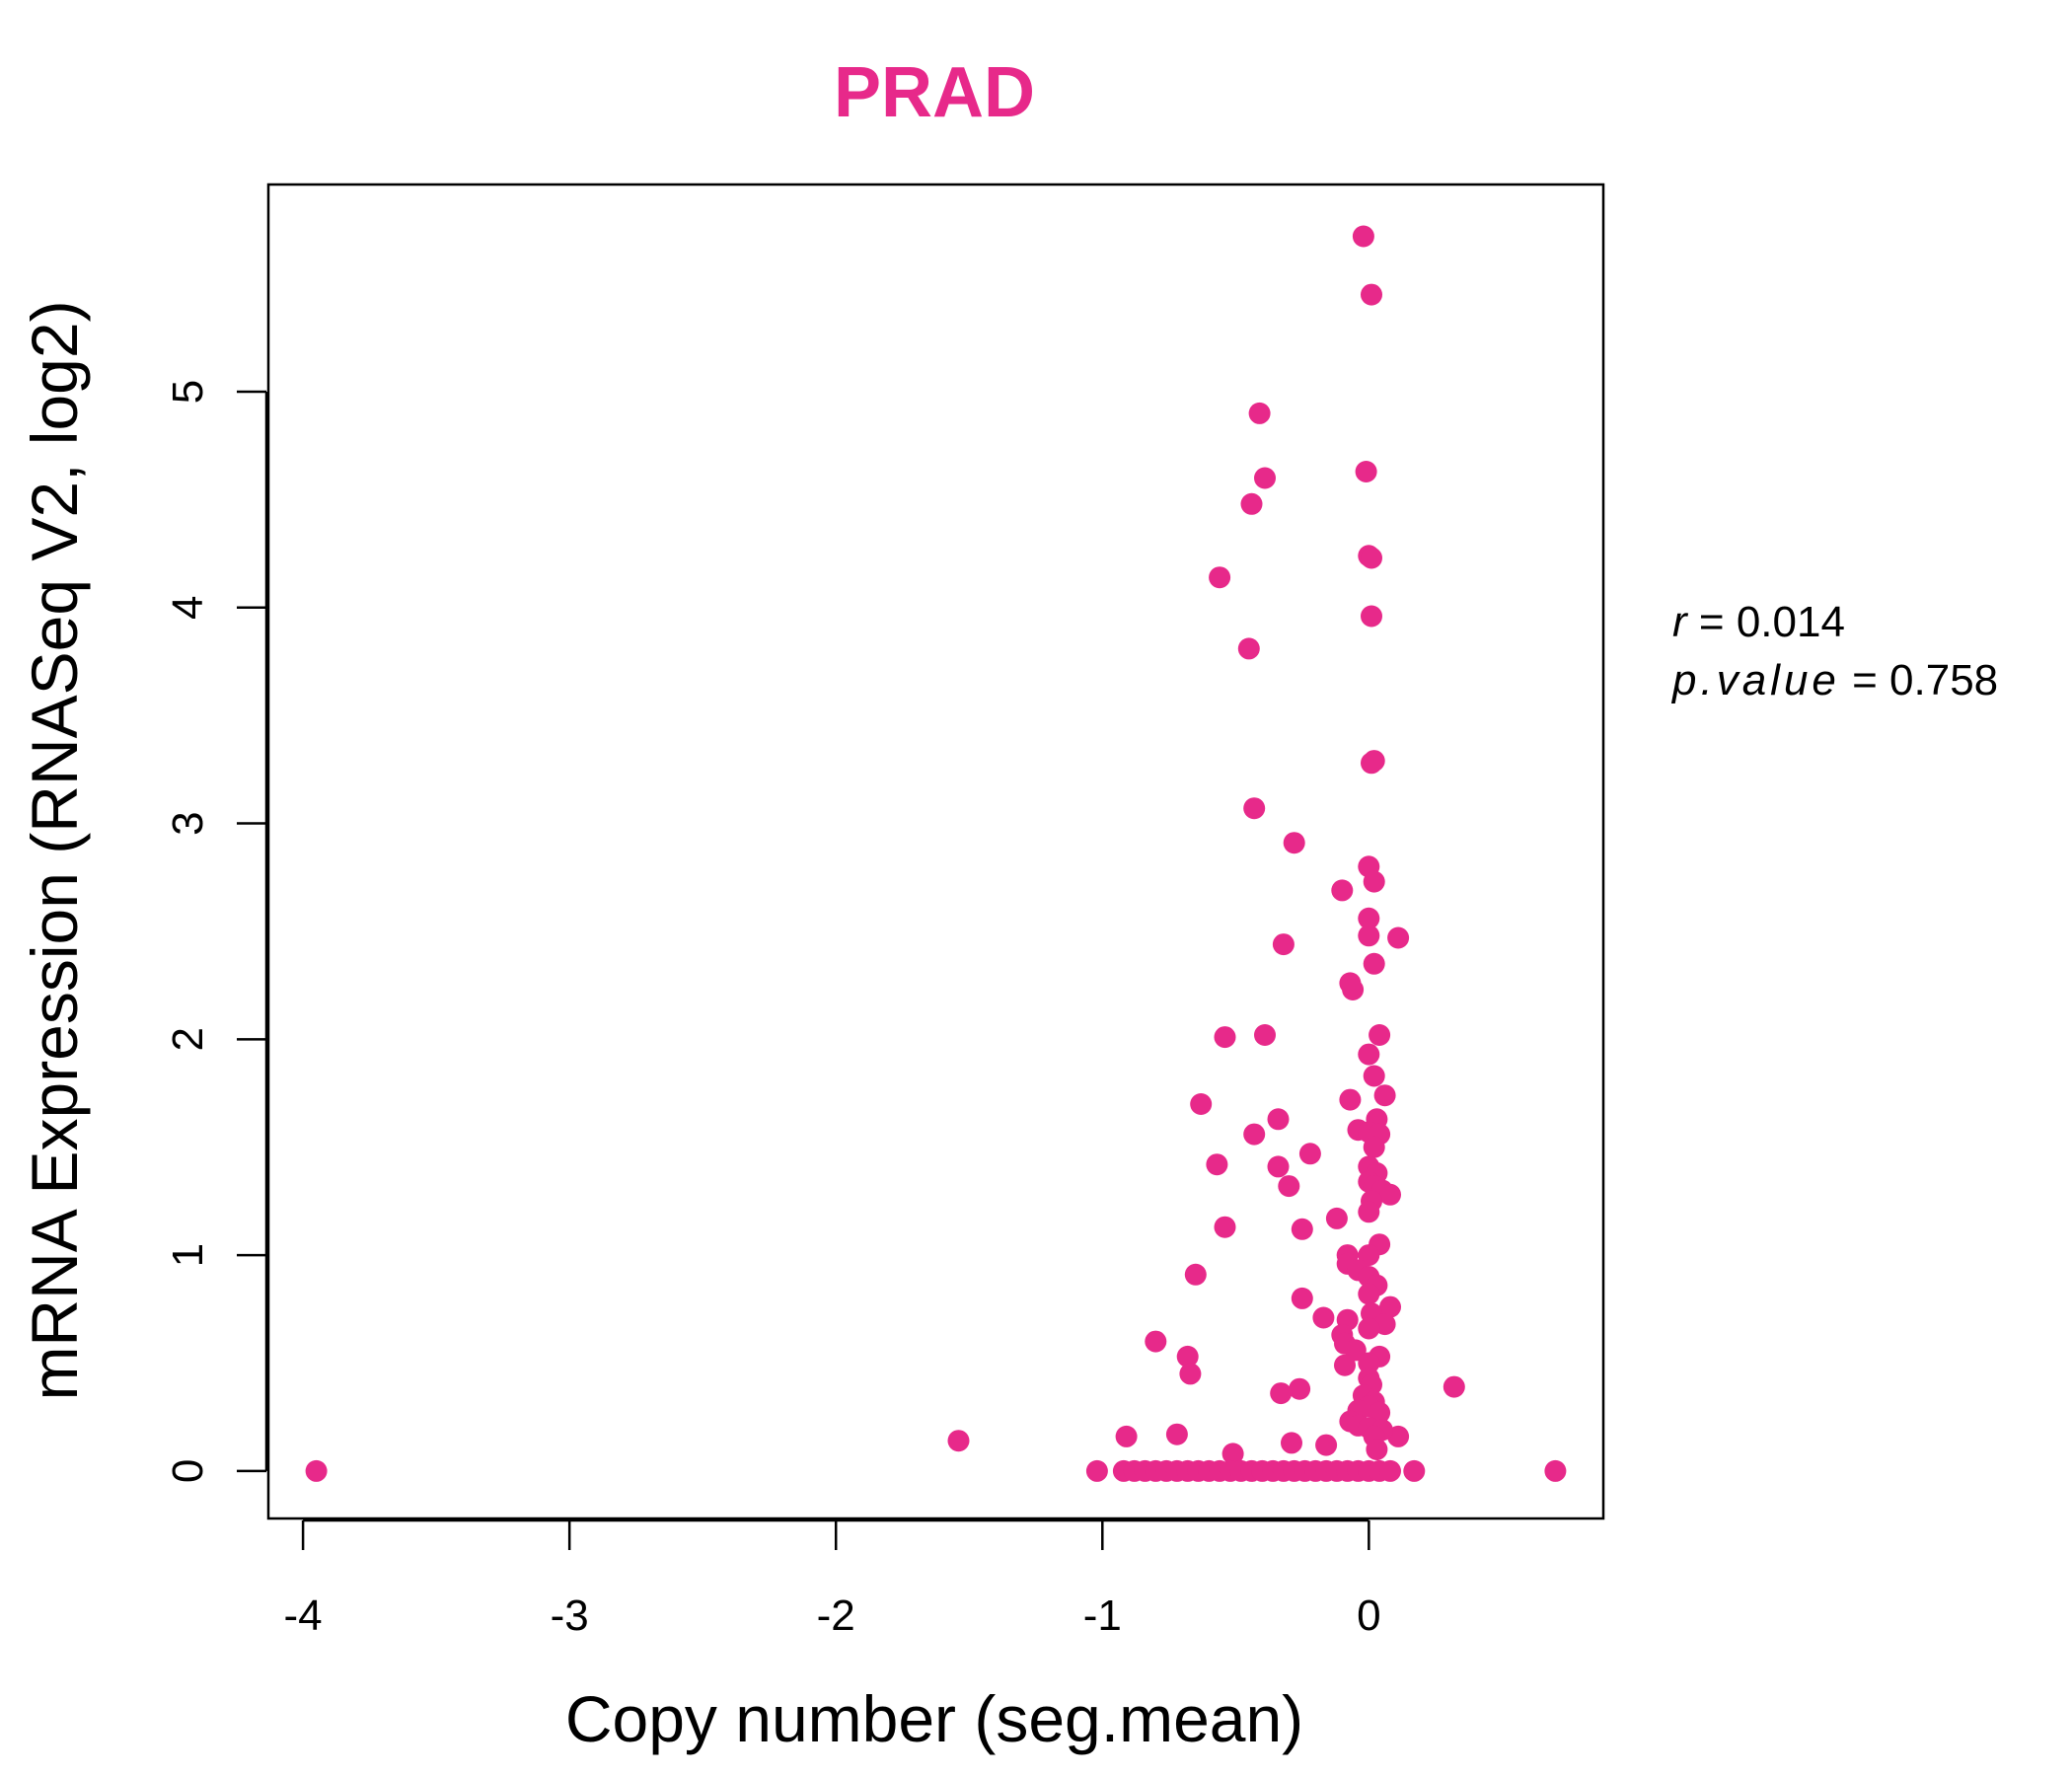 Image resolution: width=2072 pixels, height=1776 pixels. Describe the element at coordinates (934, 1719) in the screenshot. I see `x-axis-label: Copy number (seg.mean)` at that location.